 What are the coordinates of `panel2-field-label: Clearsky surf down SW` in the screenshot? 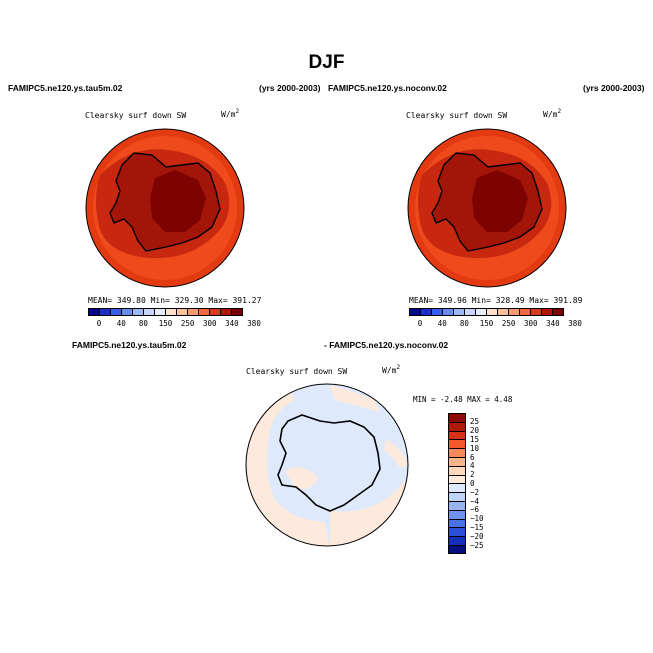 It's located at (457, 115).